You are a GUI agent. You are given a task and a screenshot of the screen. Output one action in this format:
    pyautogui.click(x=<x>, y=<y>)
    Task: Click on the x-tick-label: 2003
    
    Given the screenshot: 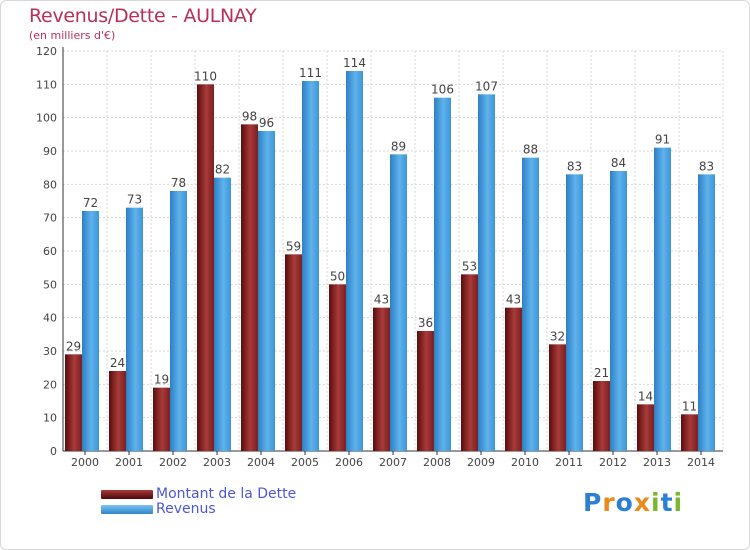 What is the action you would take?
    pyautogui.click(x=217, y=462)
    